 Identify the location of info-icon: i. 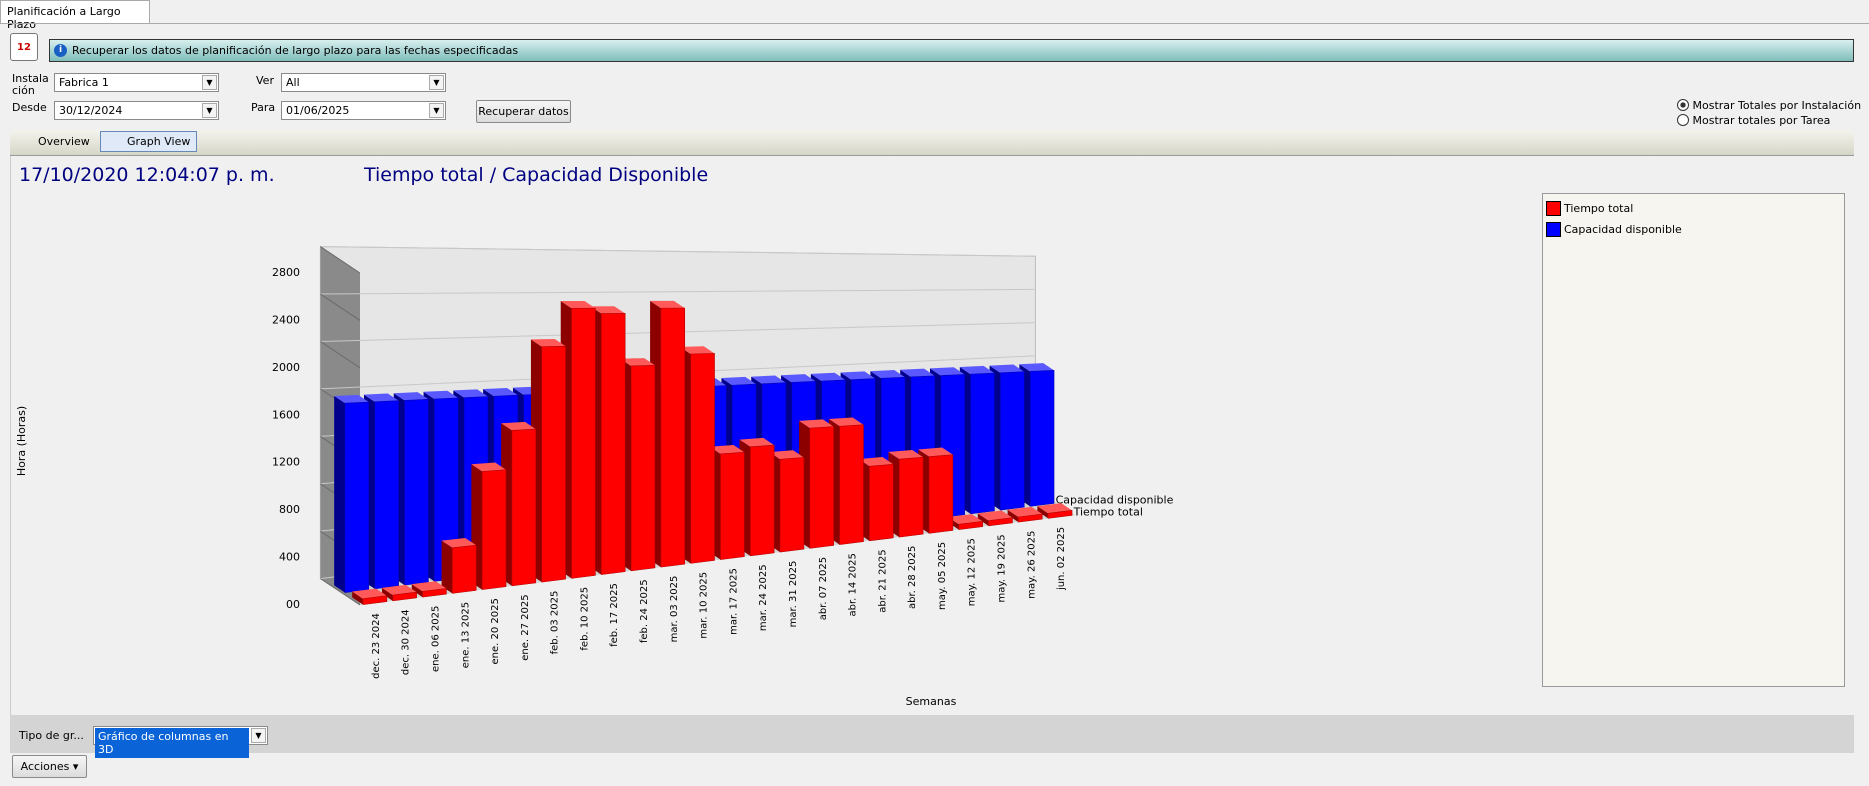
(60, 50).